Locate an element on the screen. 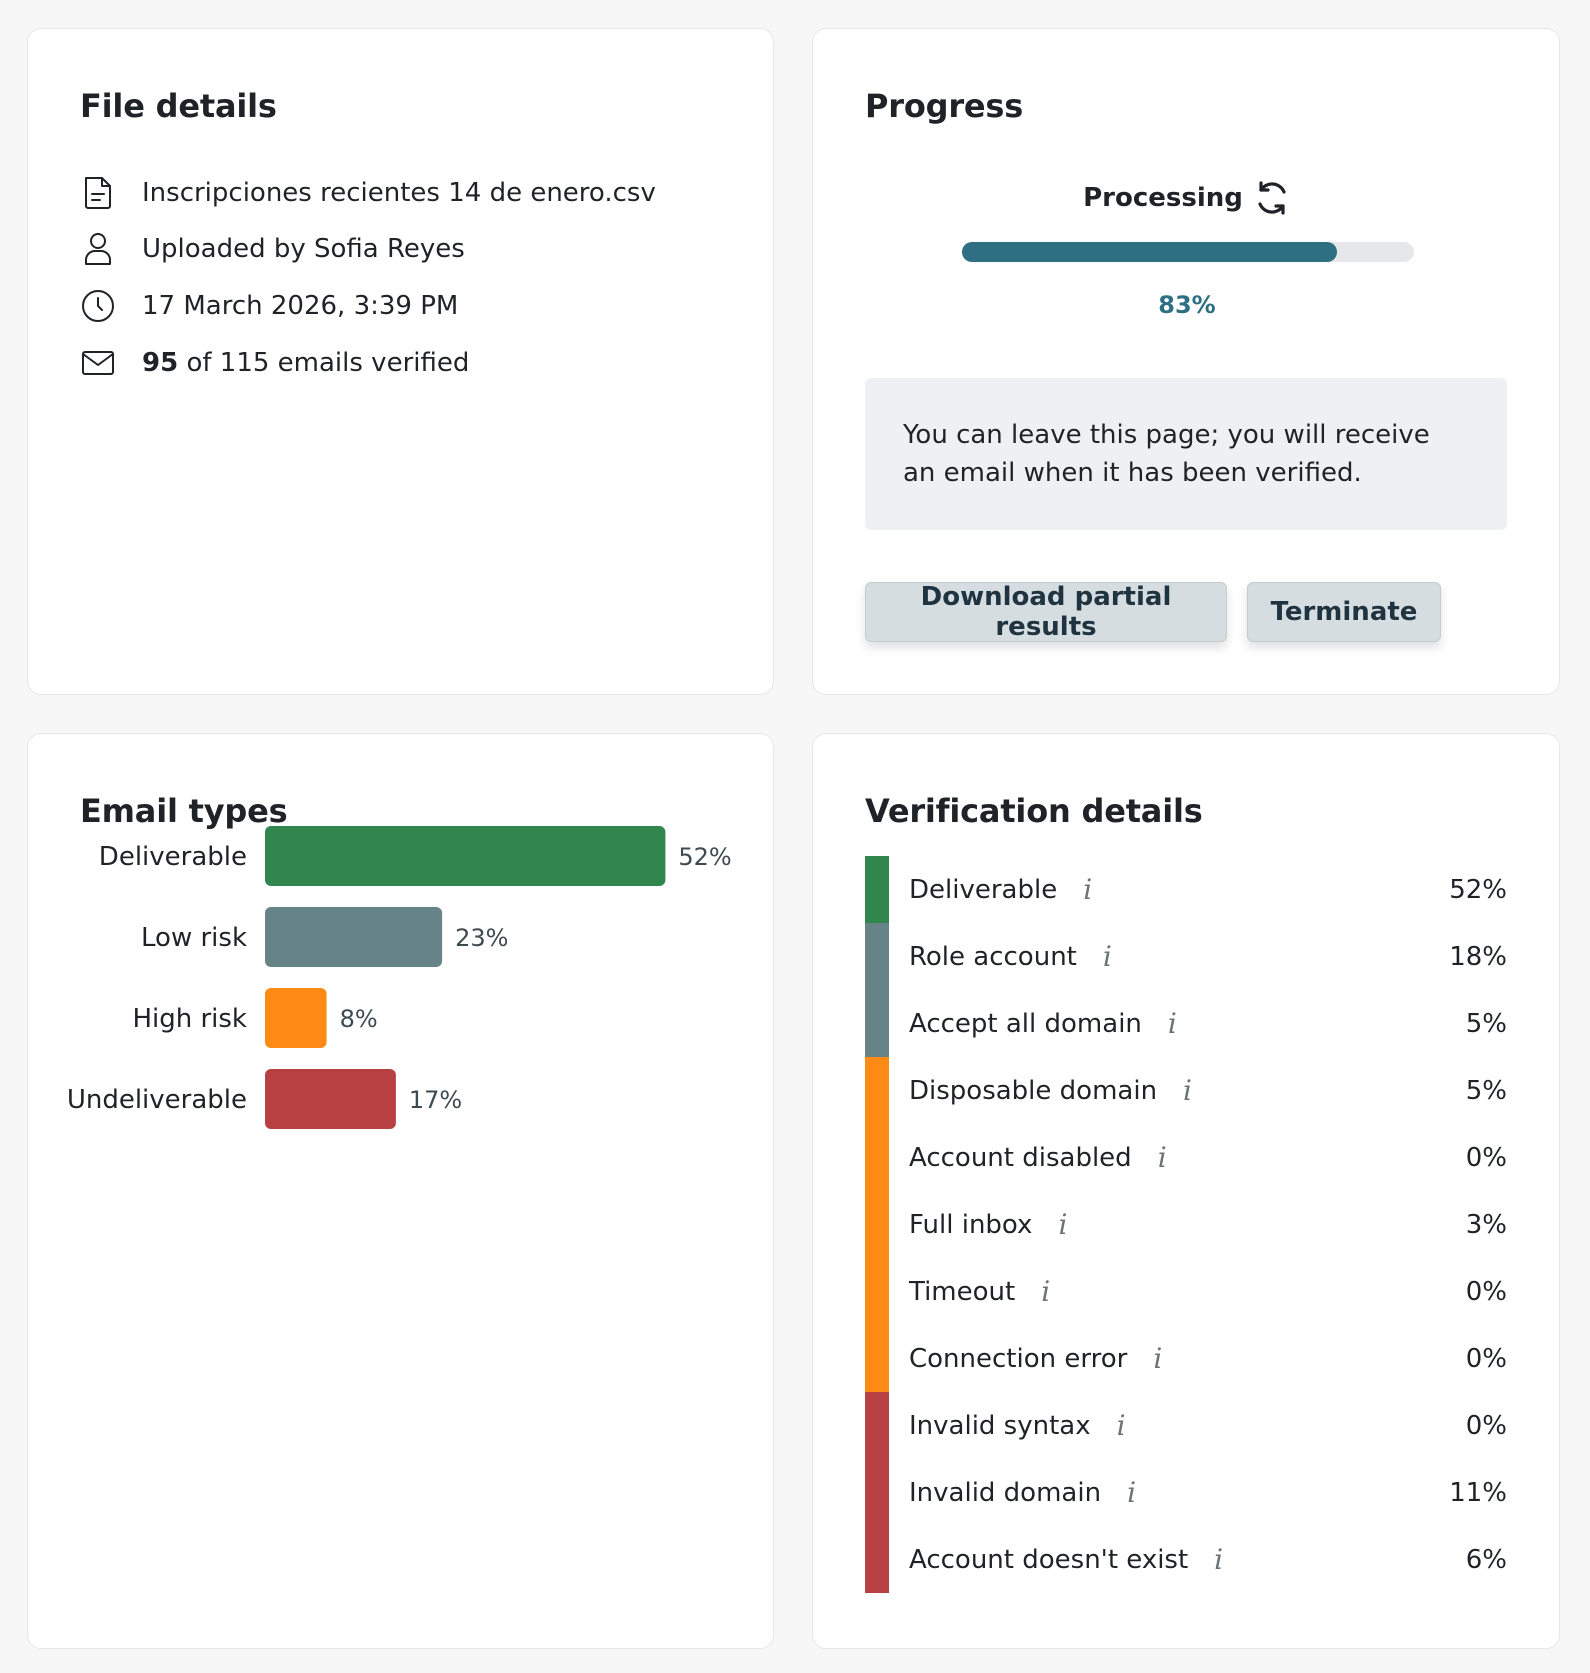 The image size is (1590, 1673). bar-value-label: 17% is located at coordinates (435, 1100).